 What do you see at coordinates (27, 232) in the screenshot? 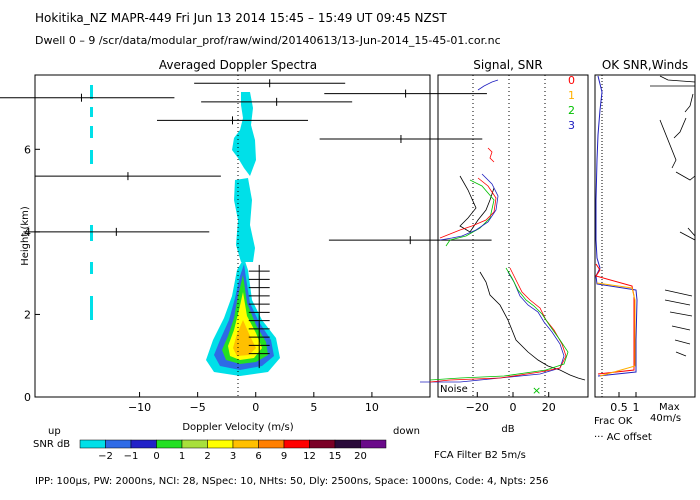
I see `spectra-y-tick-label: 4` at bounding box center [27, 232].